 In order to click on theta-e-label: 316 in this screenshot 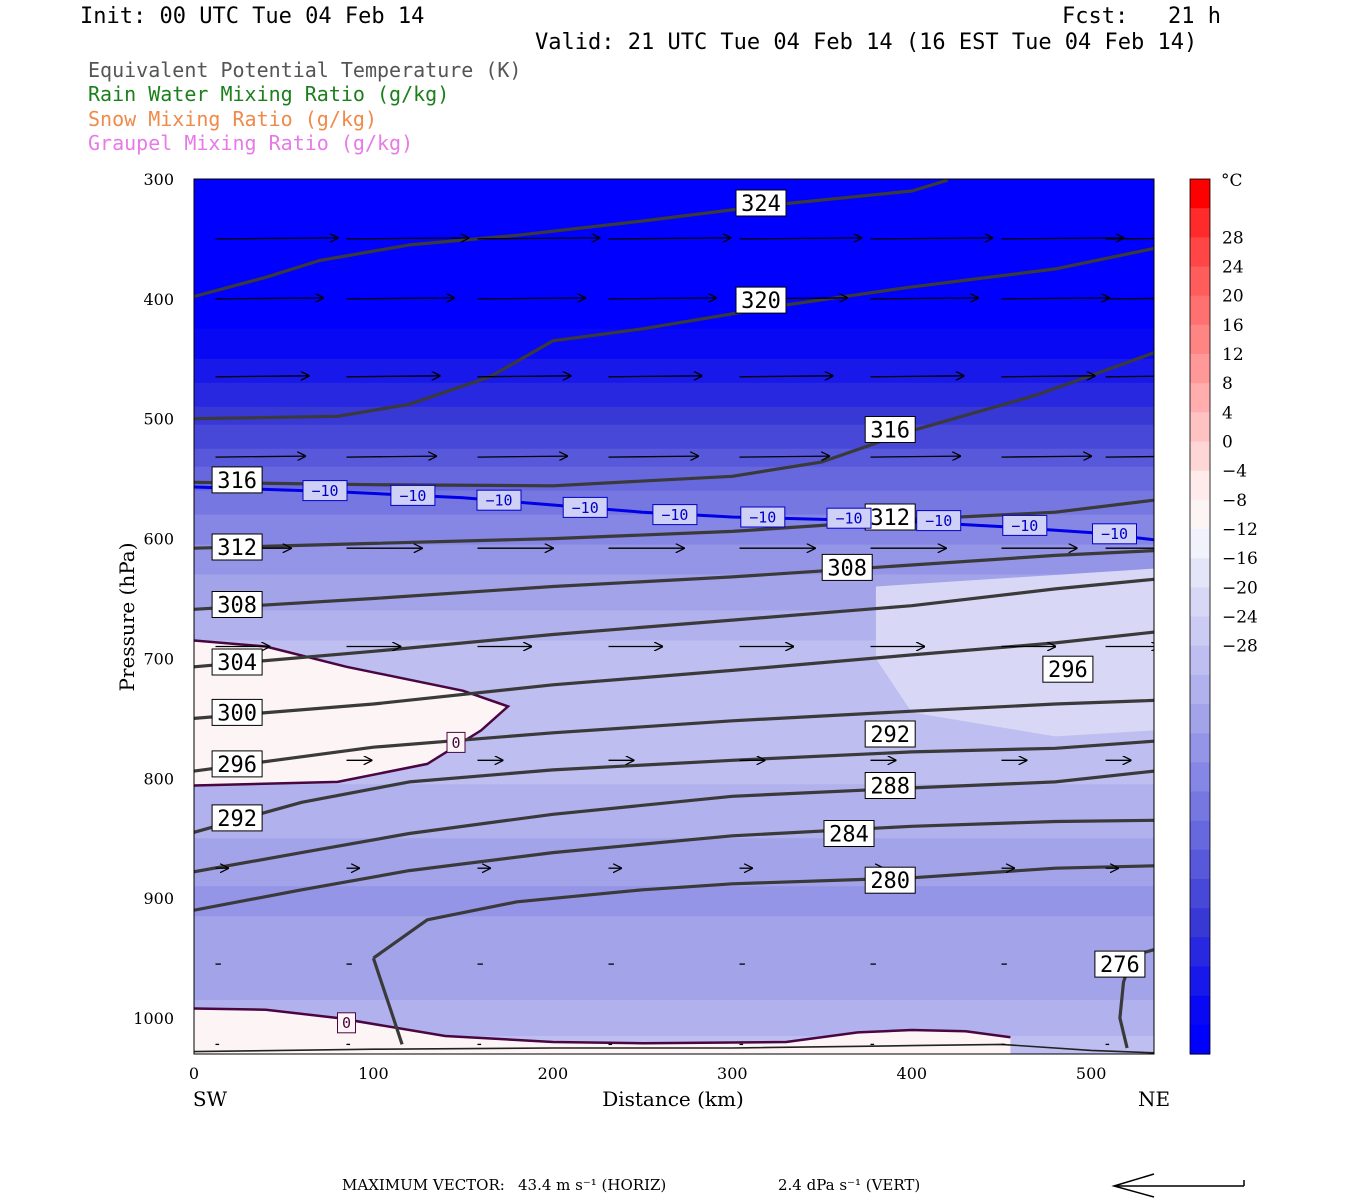, I will do `click(890, 429)`.